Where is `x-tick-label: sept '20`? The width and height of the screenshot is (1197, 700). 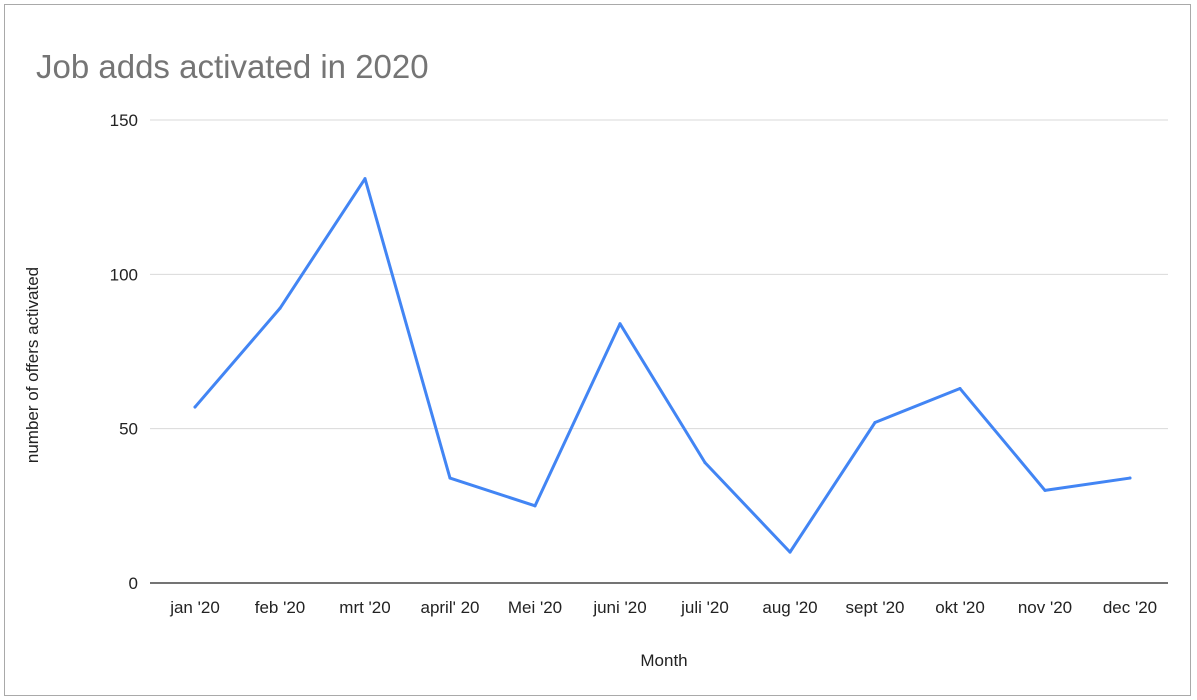 x-tick-label: sept '20 is located at coordinates (874, 607).